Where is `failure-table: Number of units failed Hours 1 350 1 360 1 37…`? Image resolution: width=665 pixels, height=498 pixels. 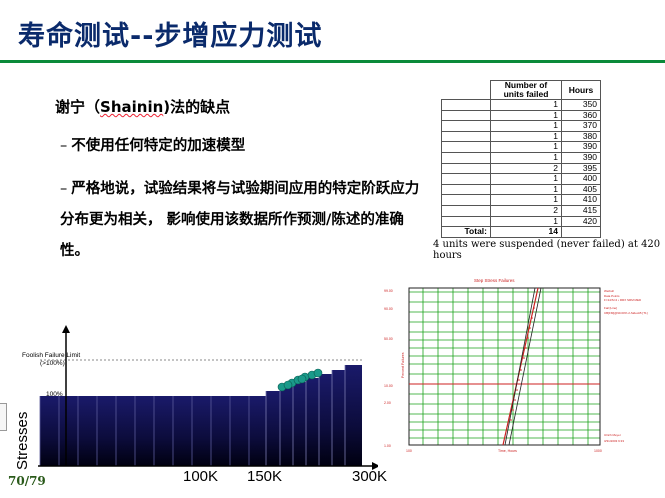
failure-table: Number of units failed Hours 1 350 1 360 1 37… is located at coordinates (521, 159).